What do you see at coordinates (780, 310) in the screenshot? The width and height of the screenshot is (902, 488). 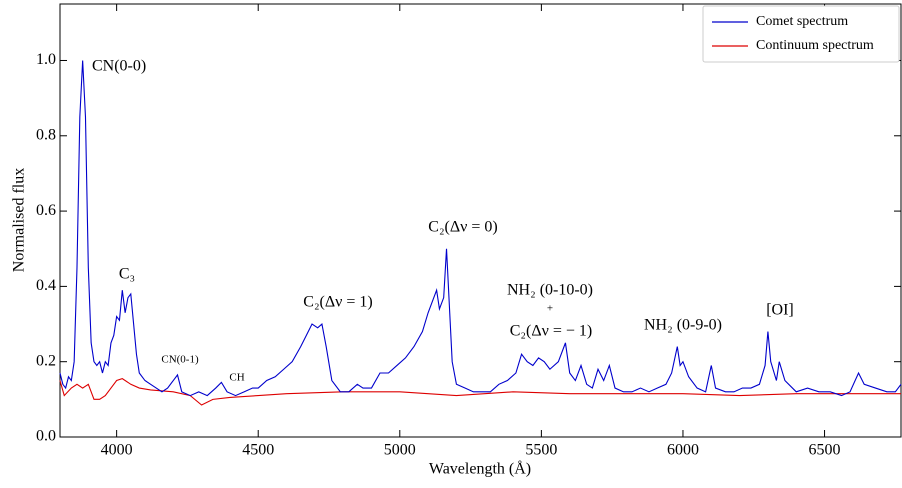 I see `annotation: [OI]` at bounding box center [780, 310].